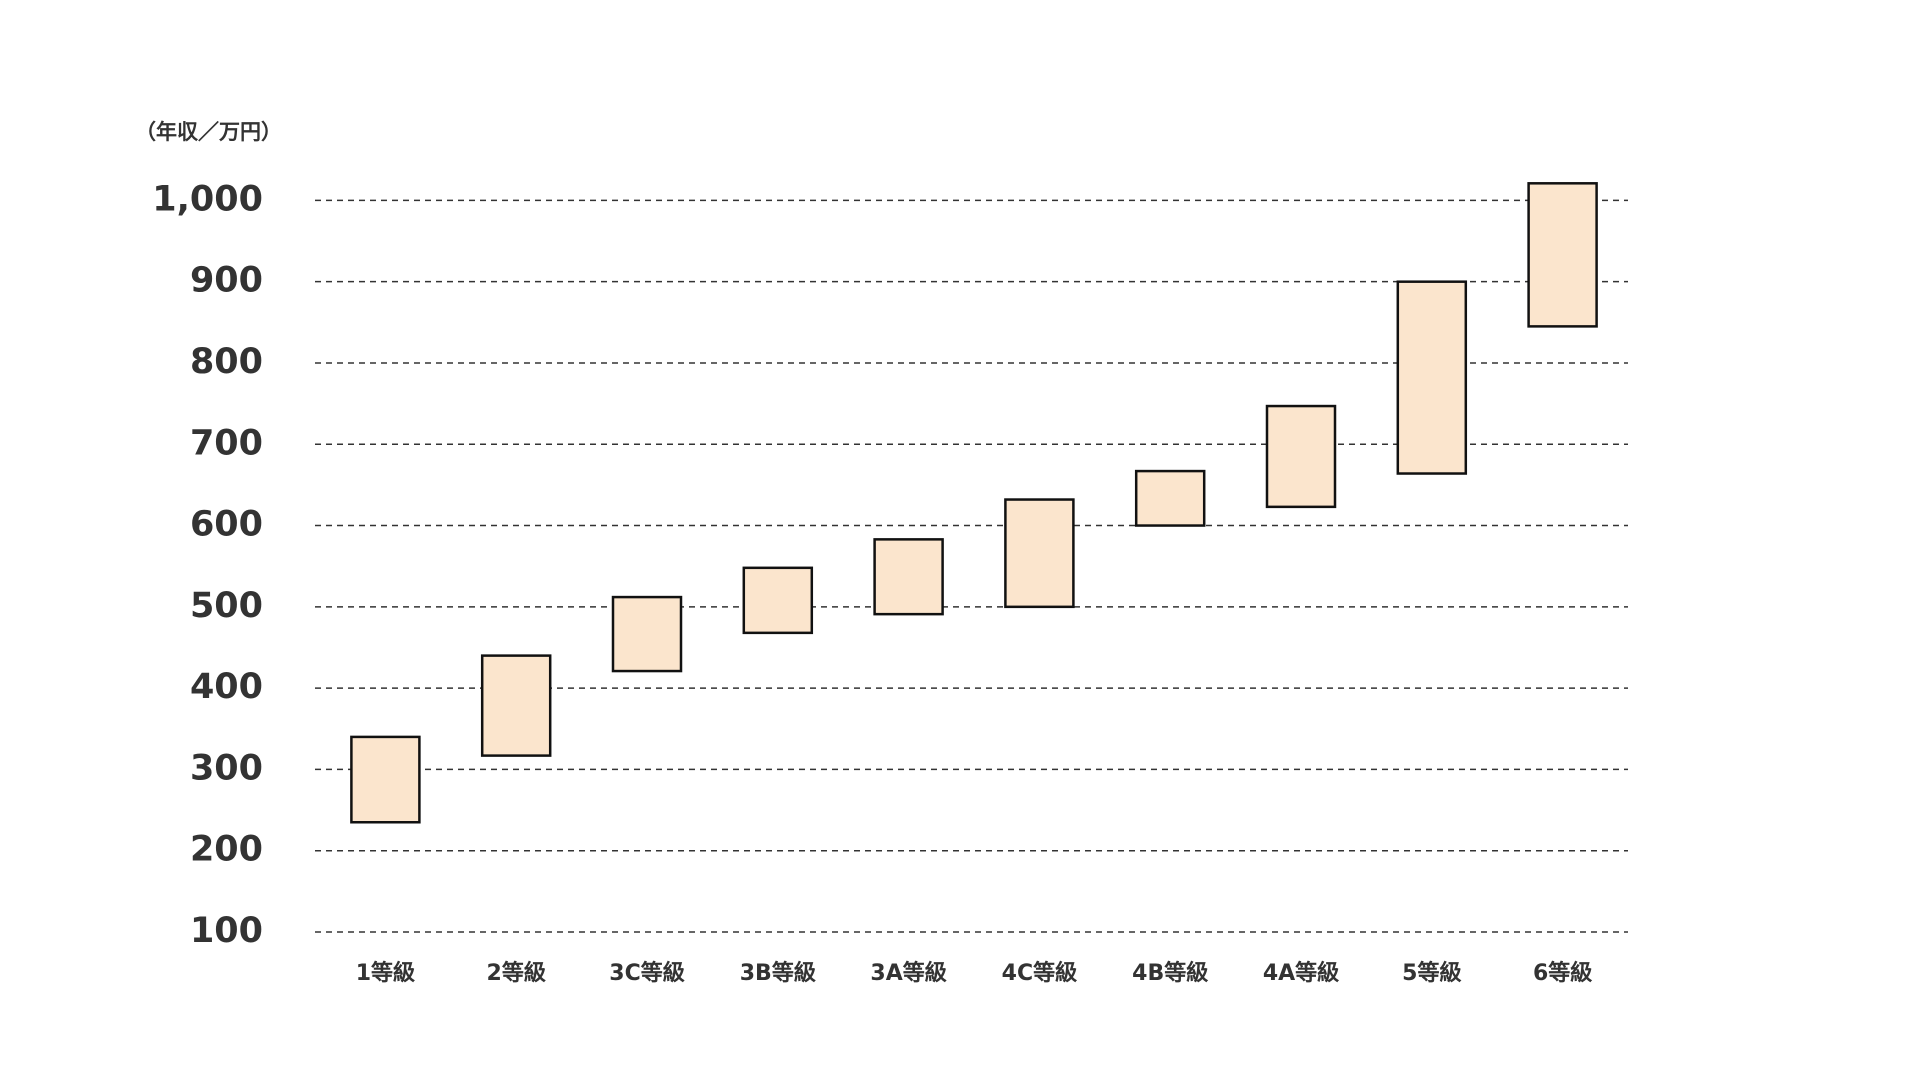  Describe the element at coordinates (778, 973) in the screenshot. I see `x-tick-label: 3B等級` at that location.